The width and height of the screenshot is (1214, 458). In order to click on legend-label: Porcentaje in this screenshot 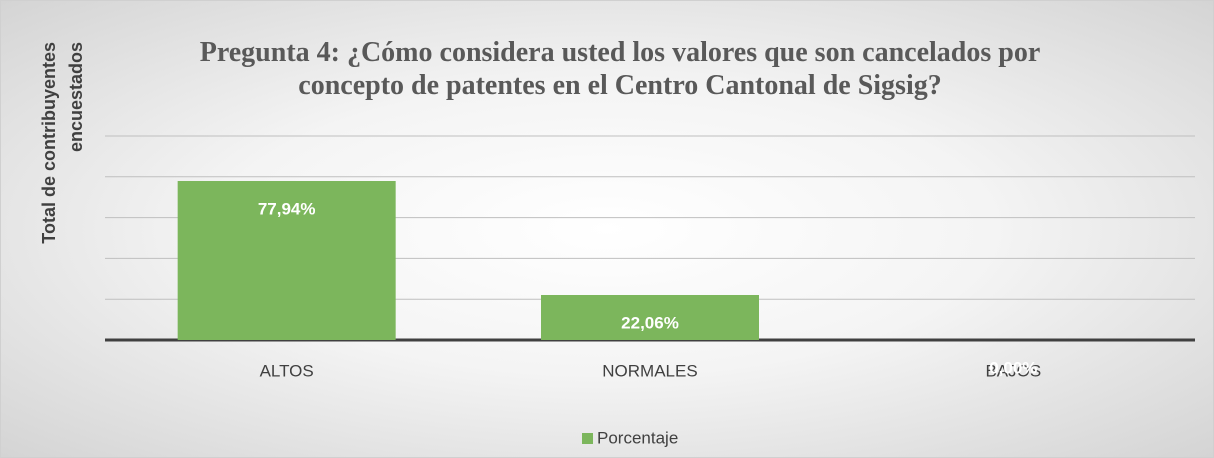, I will do `click(637, 437)`.